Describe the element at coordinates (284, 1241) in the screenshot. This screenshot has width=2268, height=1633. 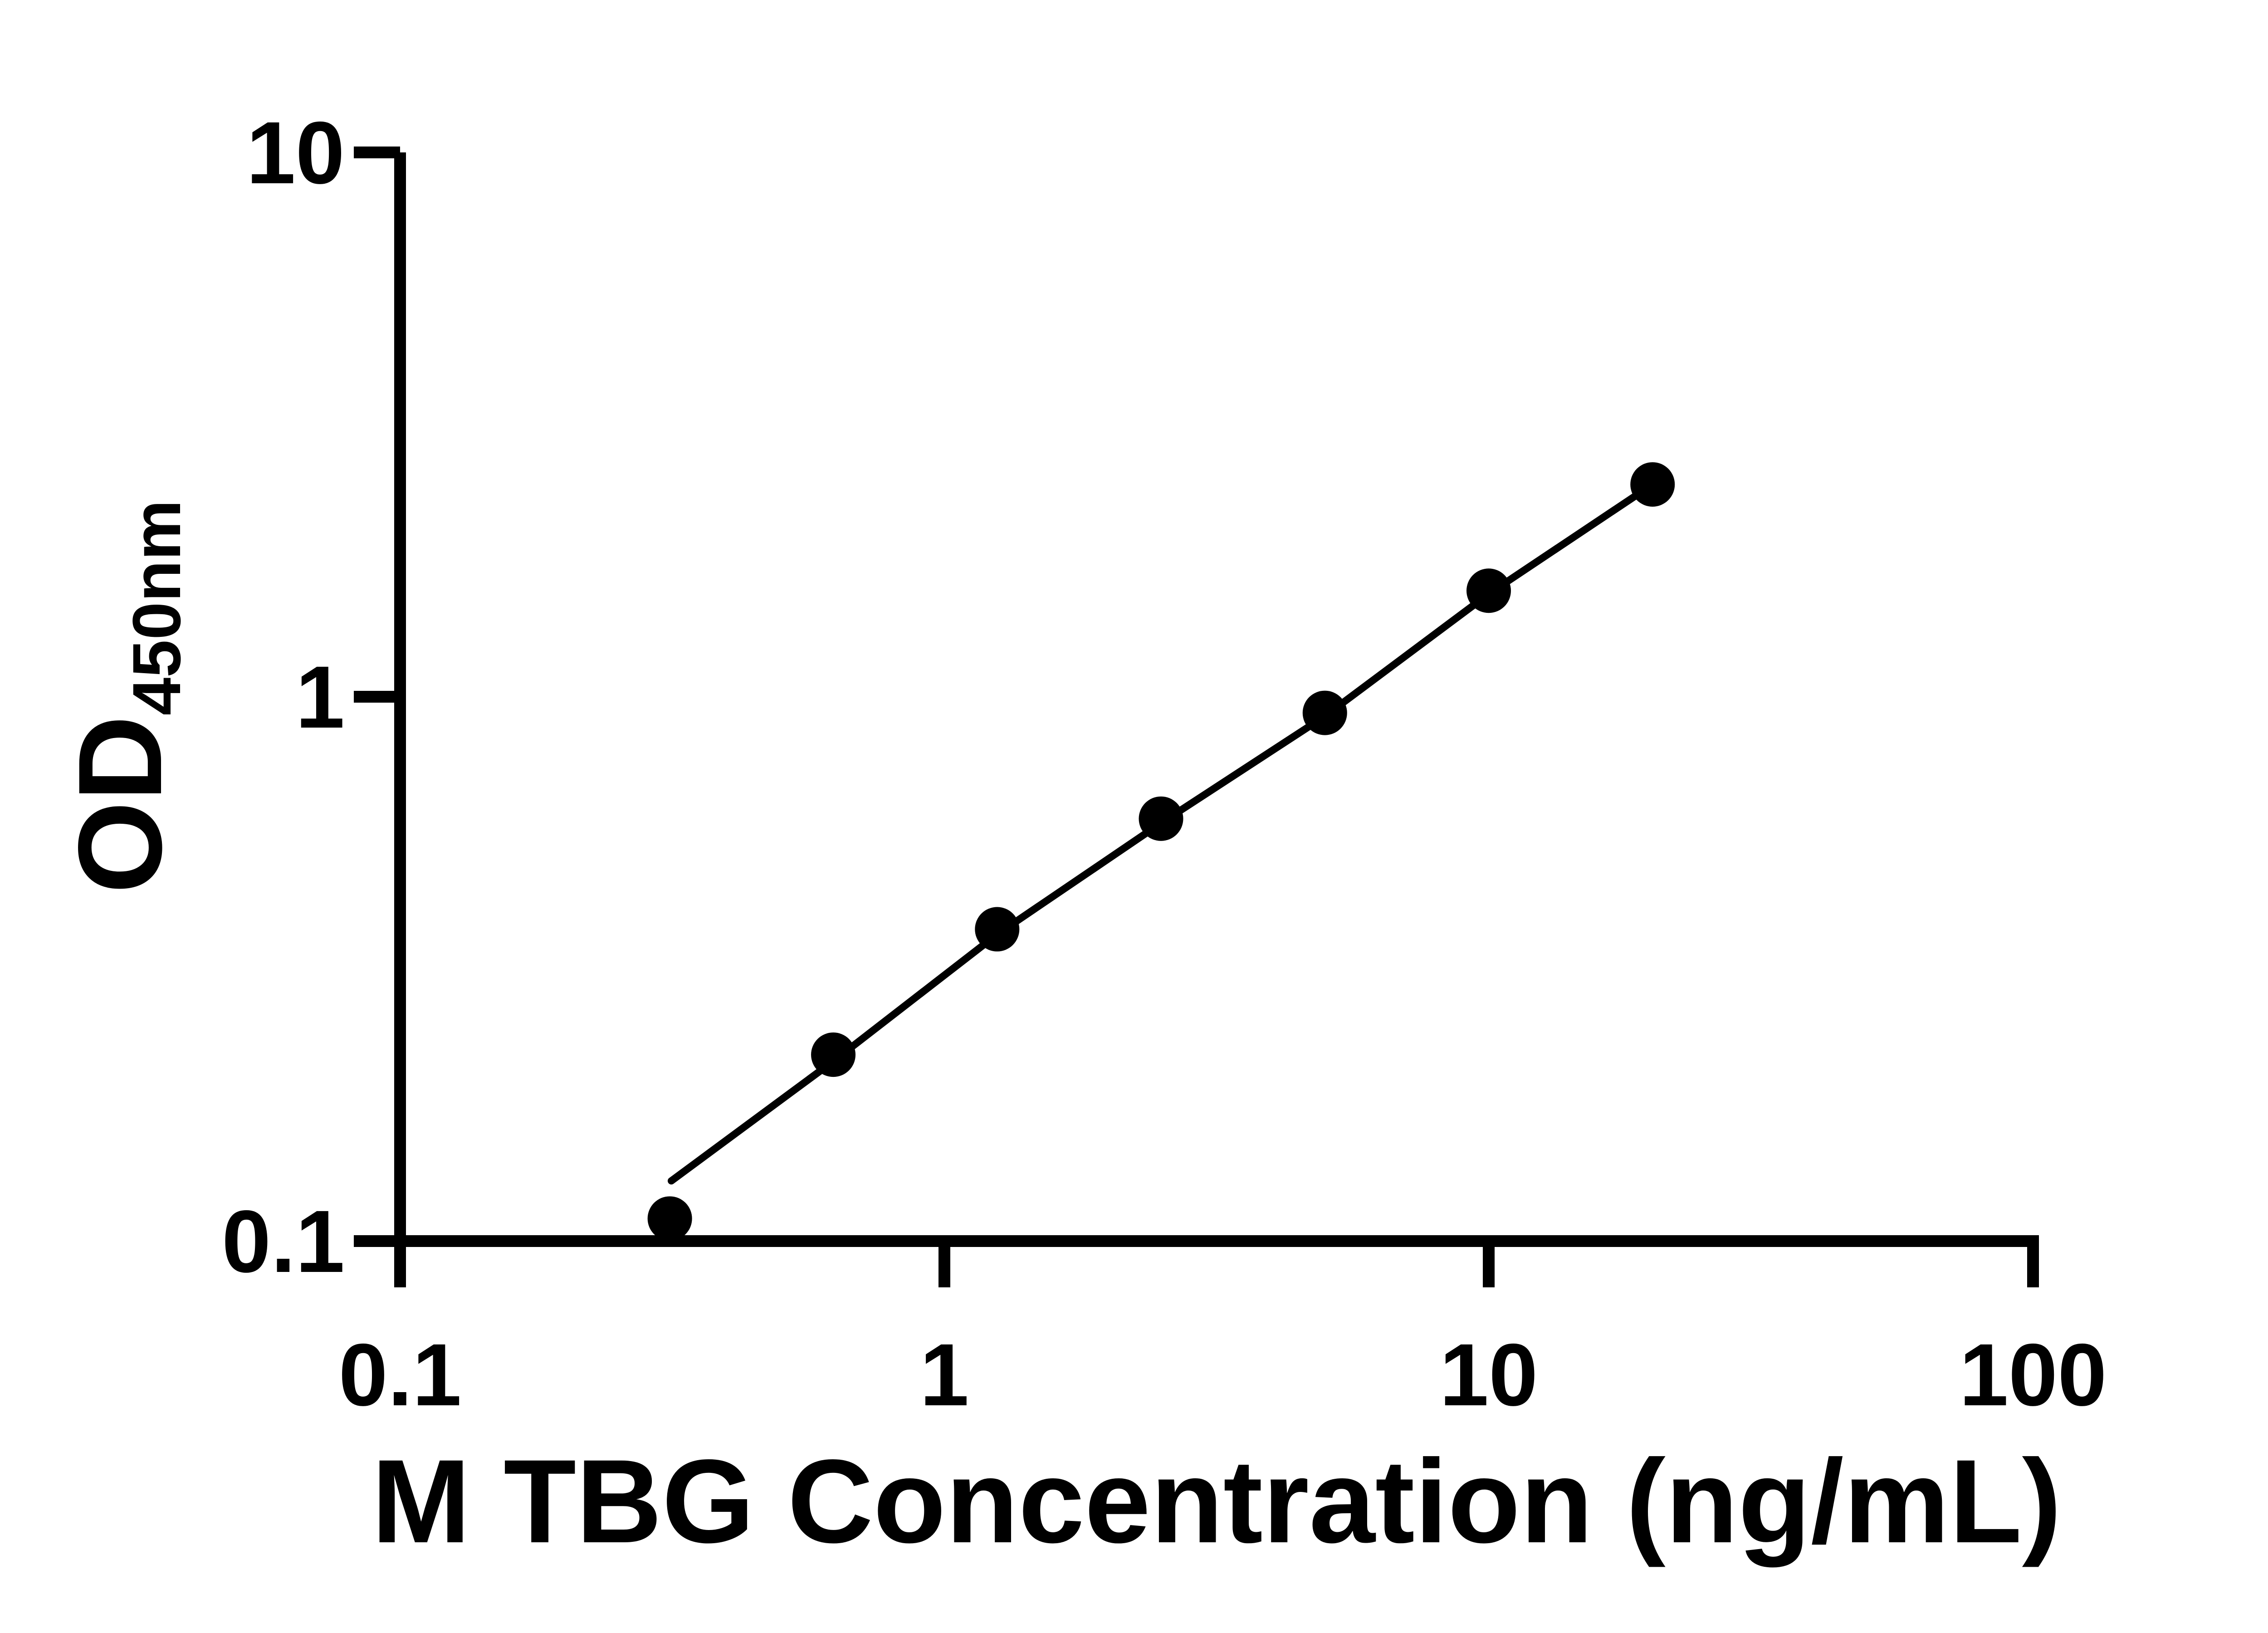
I see `y-tick-label: 0.1` at that location.